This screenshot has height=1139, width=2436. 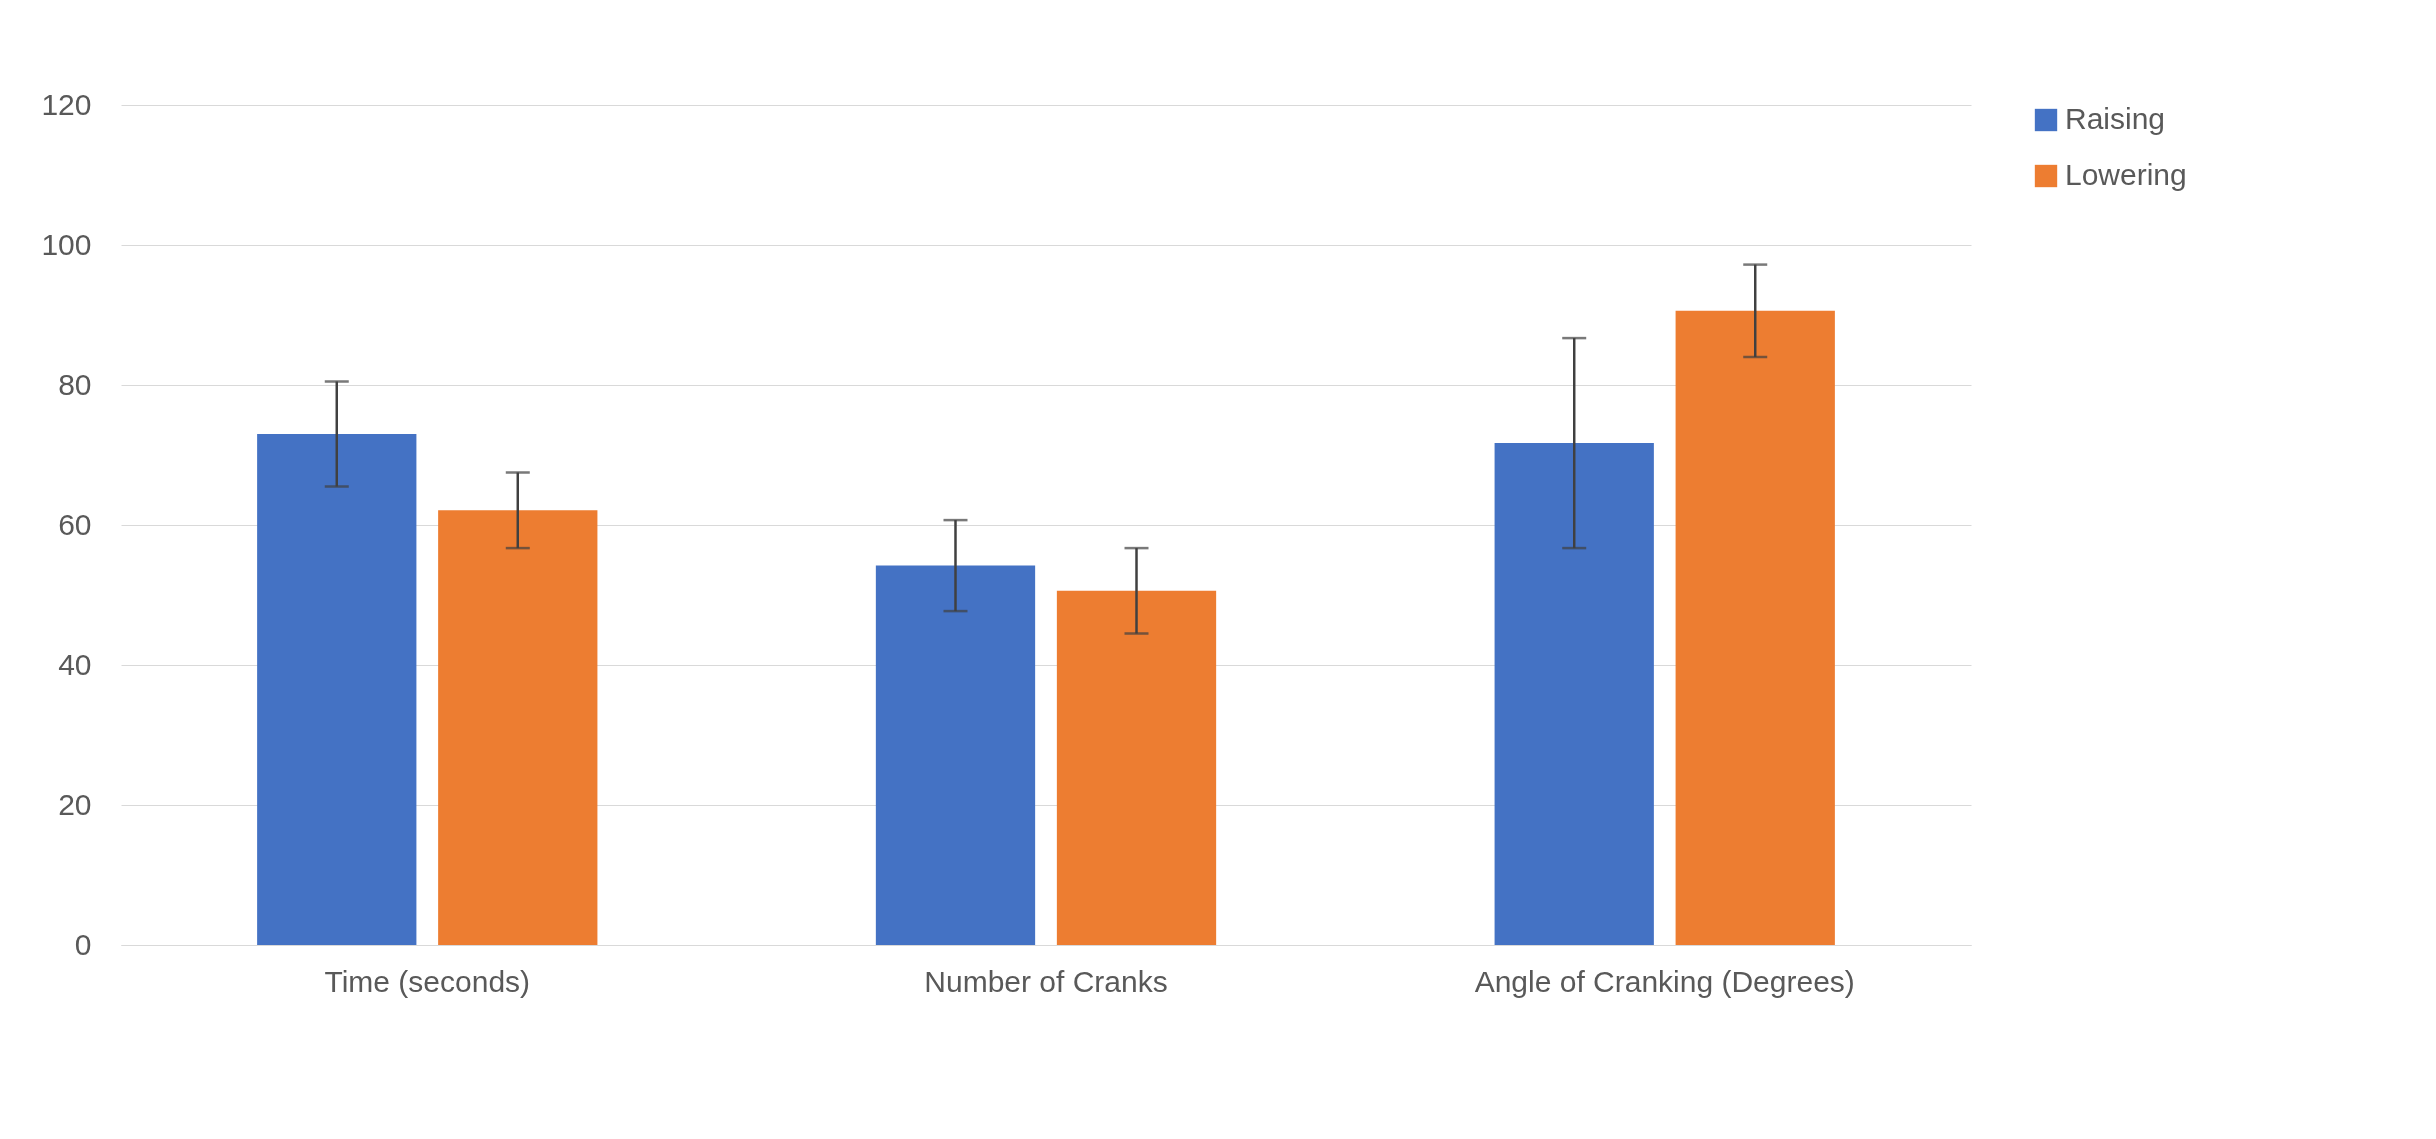 I want to click on y-tick-label: 20, so click(x=75, y=804).